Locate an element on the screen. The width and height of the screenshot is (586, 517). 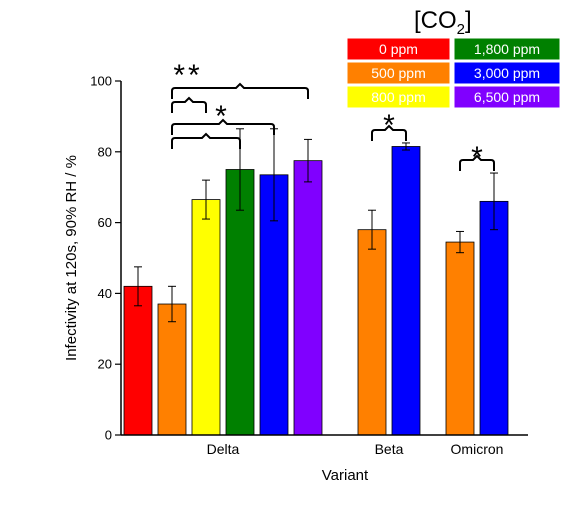
legend-label: 500 ppm is located at coordinates (398, 73).